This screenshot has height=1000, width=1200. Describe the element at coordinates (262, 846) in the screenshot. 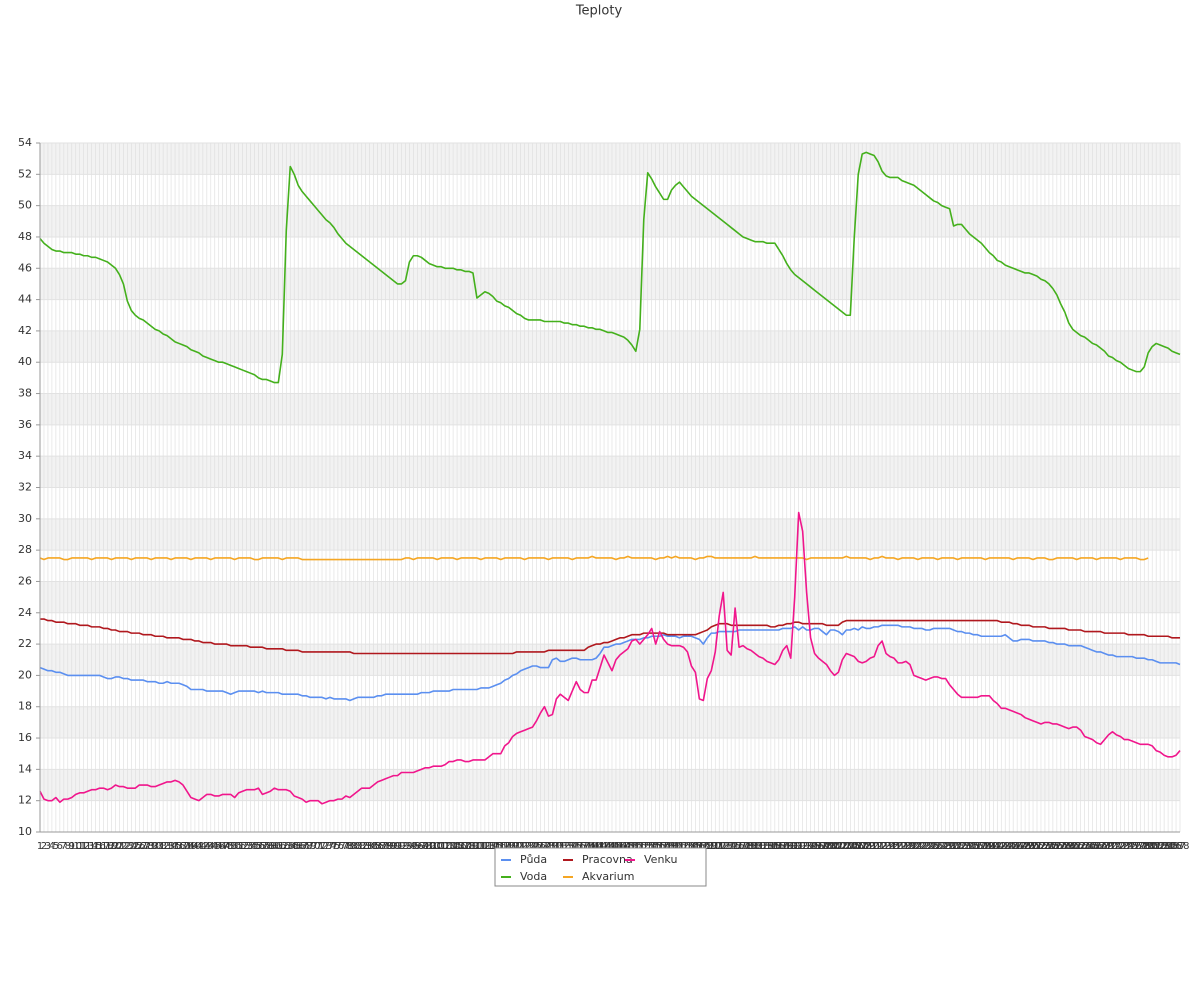

I see `x-tick-label: 57` at that location.